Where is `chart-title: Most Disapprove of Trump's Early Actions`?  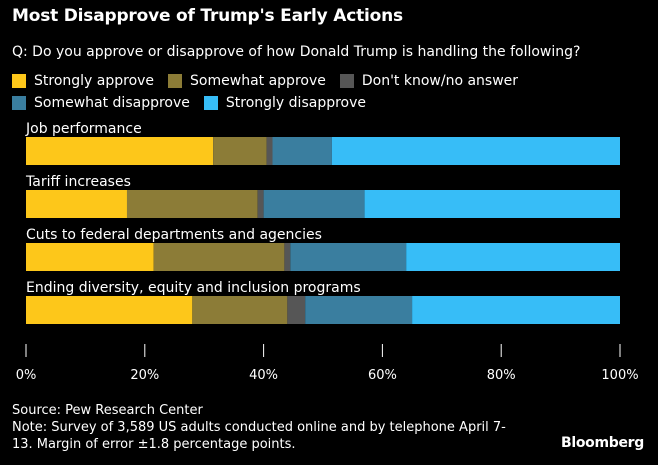
chart-title: Most Disapprove of Trump's Early Actions is located at coordinates (207, 16).